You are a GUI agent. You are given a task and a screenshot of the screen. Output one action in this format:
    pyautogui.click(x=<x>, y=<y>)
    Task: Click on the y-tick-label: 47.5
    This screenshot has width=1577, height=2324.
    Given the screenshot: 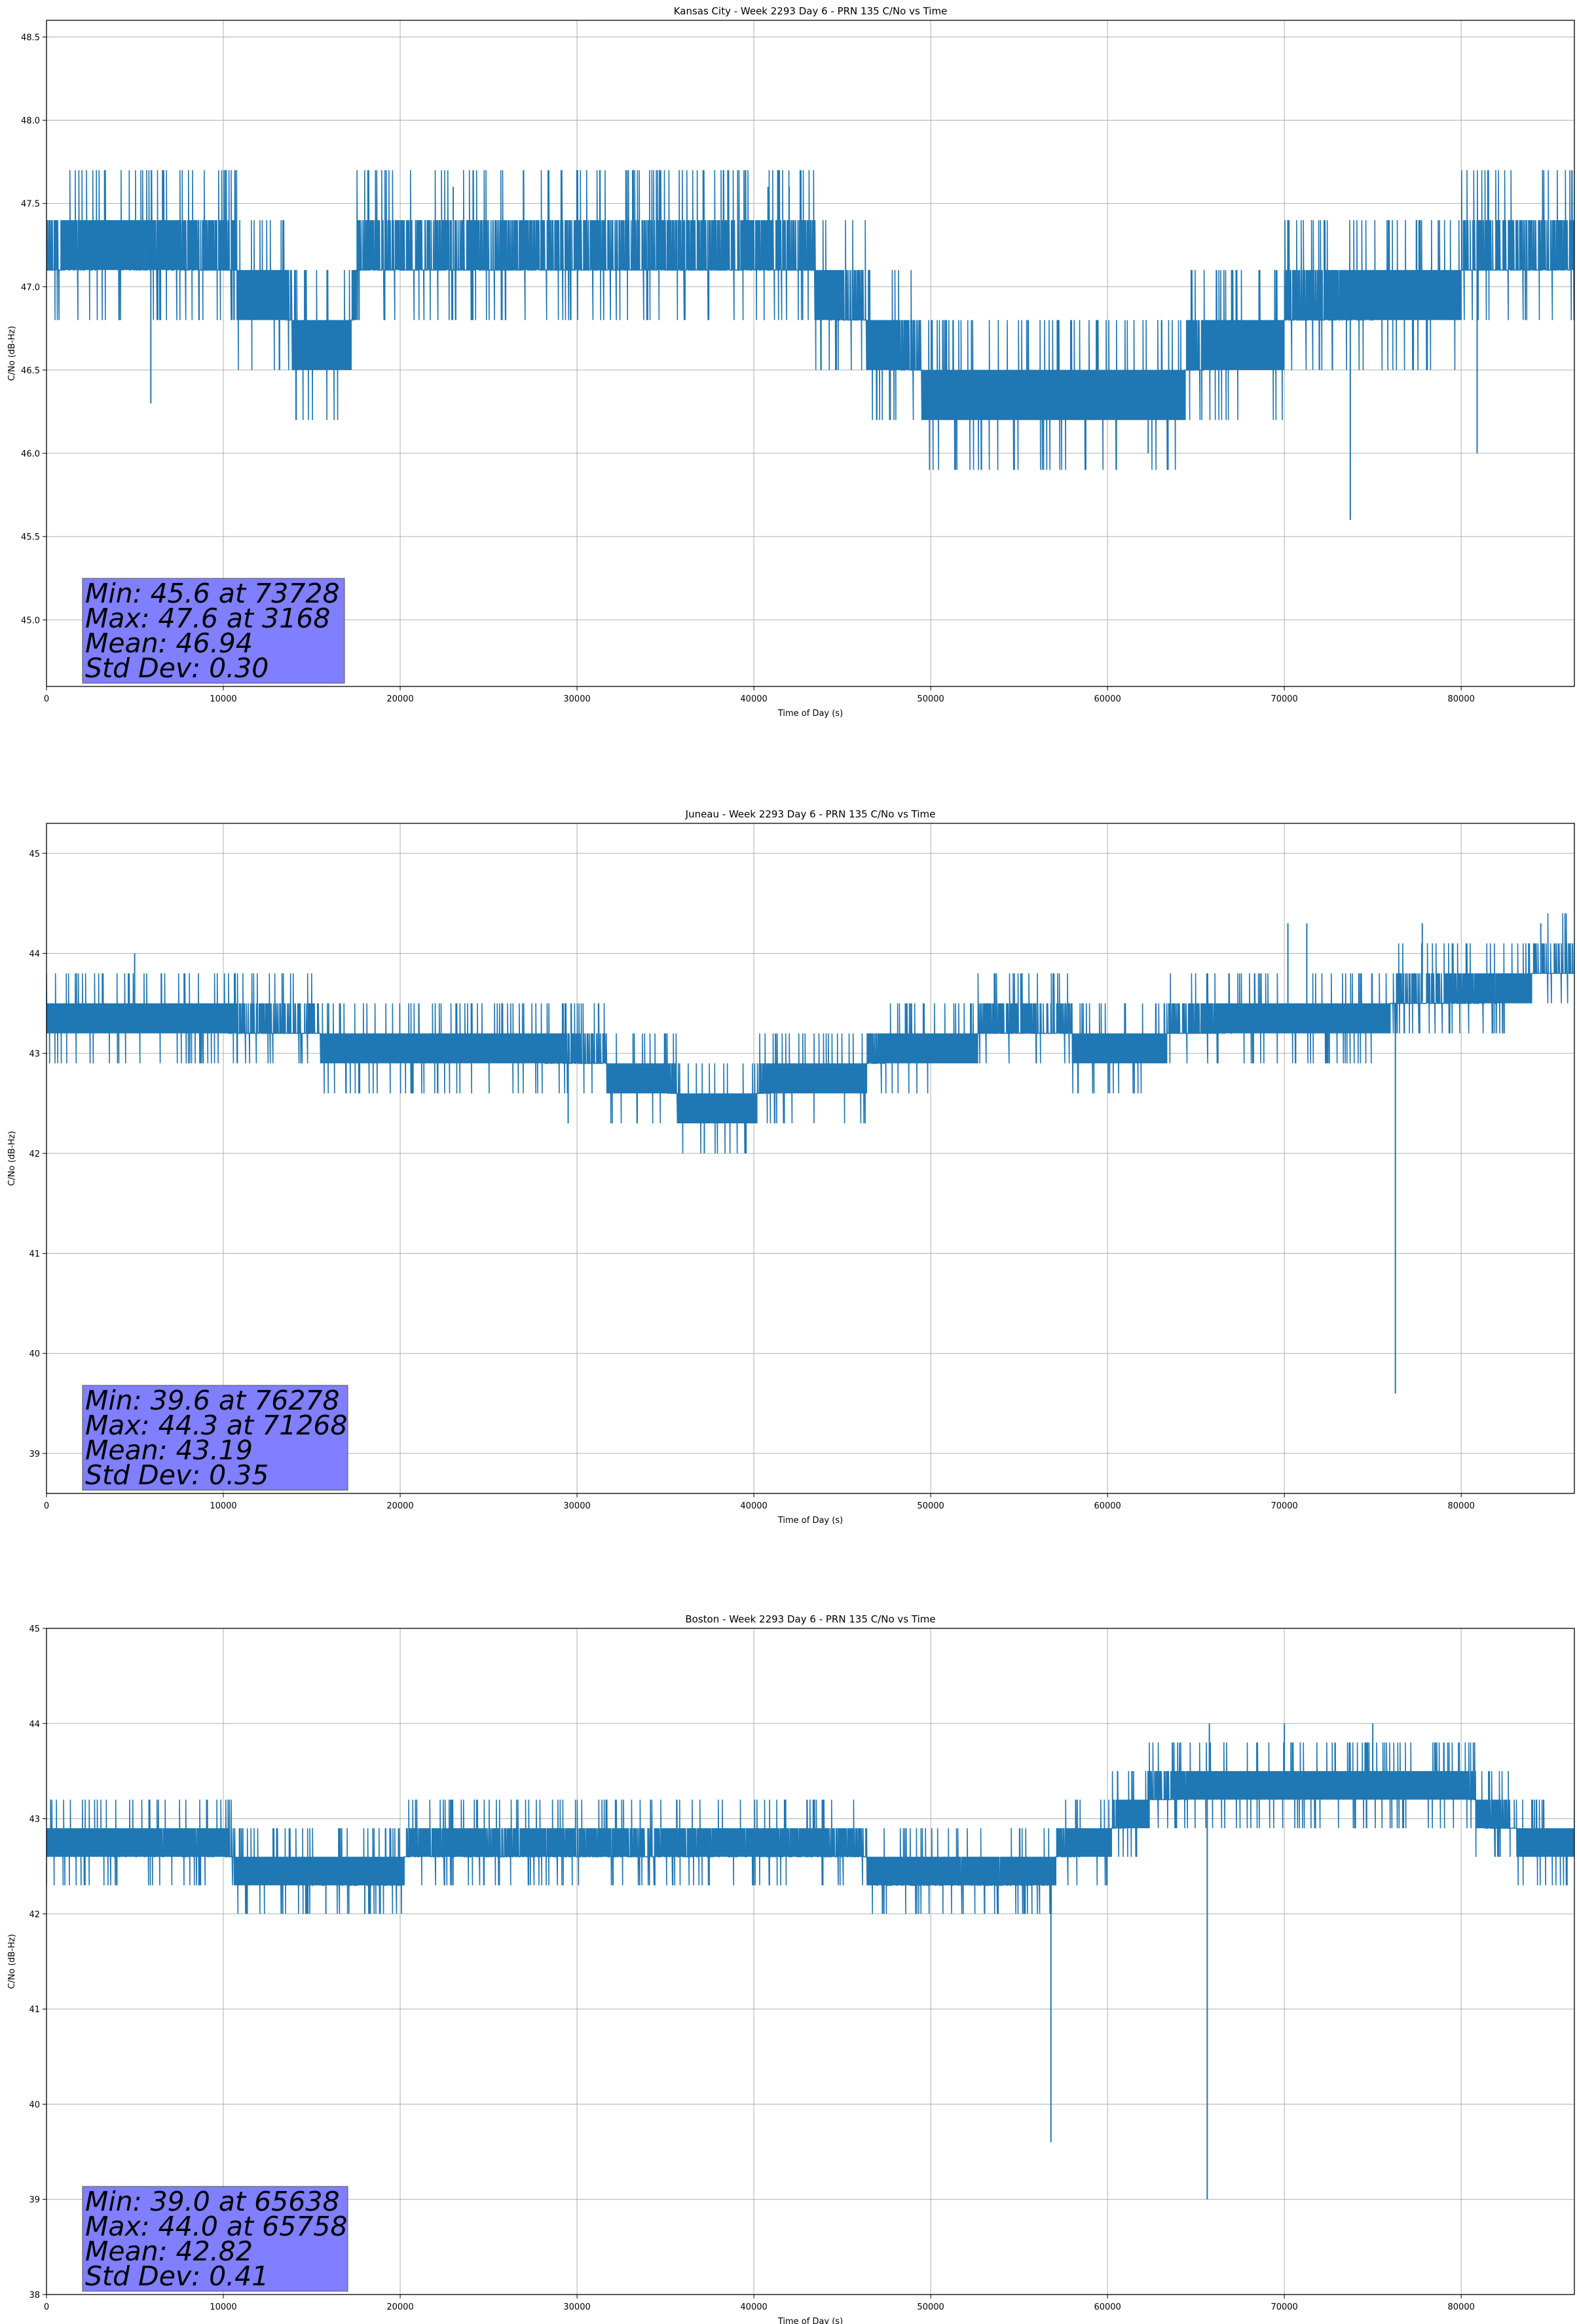 What is the action you would take?
    pyautogui.click(x=30, y=205)
    